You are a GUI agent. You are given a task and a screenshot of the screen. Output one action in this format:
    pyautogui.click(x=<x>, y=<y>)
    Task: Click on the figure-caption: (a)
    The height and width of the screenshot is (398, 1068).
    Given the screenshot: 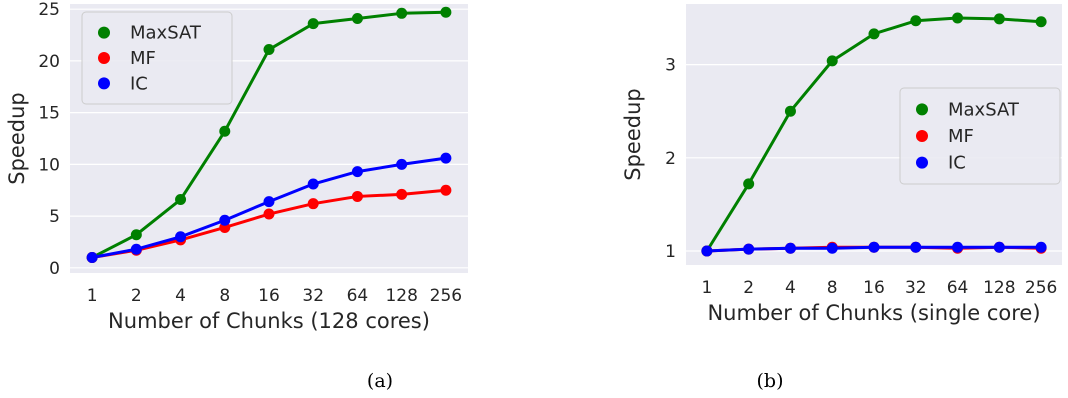 What is the action you would take?
    pyautogui.click(x=380, y=381)
    